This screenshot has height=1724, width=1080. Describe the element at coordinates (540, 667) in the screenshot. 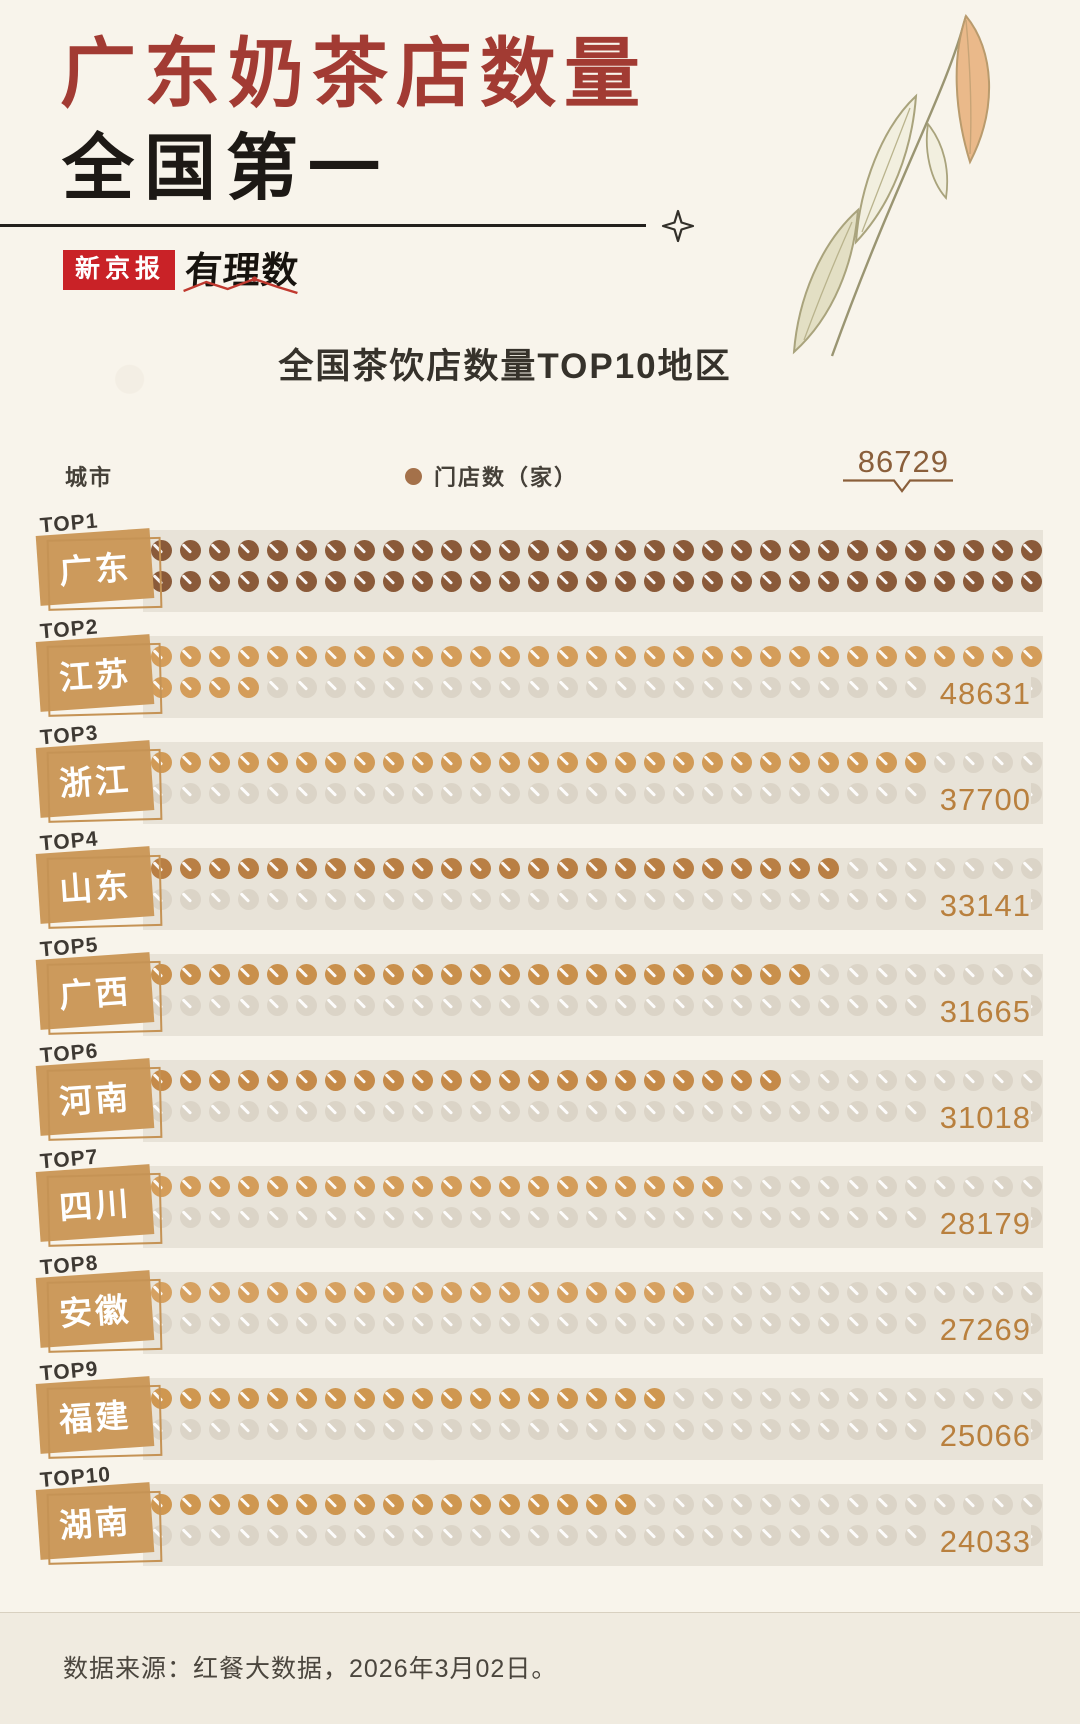

I see `rank-row: TOP2 江苏 48631` at that location.